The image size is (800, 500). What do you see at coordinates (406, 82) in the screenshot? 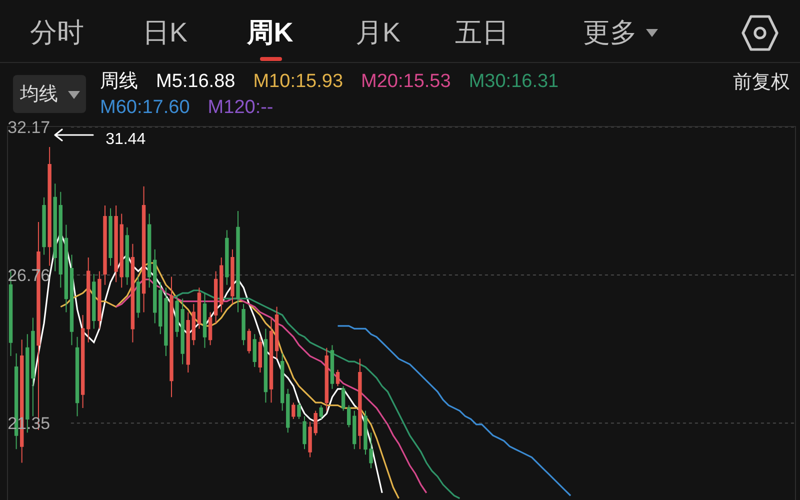
I see `text: M20:15.53` at bounding box center [406, 82].